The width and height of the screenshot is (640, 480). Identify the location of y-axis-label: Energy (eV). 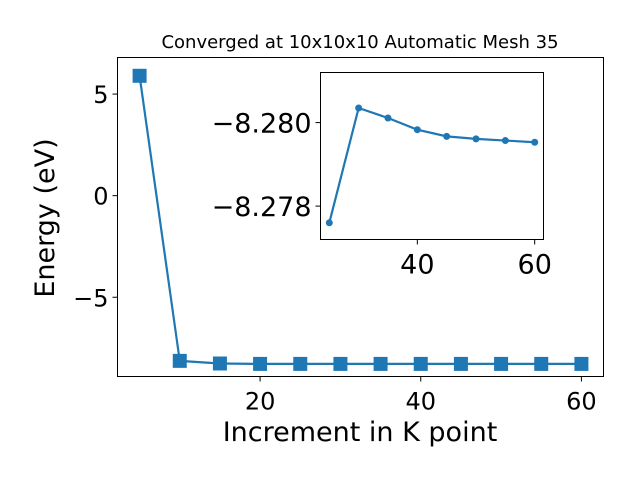
(45, 217).